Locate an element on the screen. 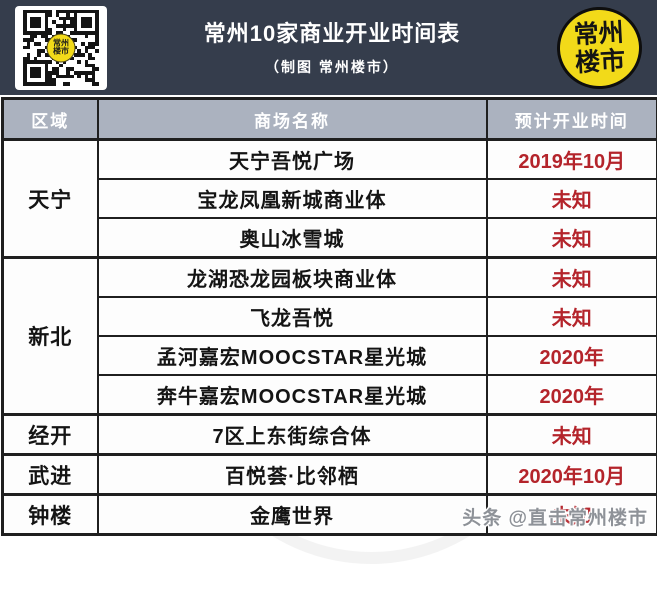 This screenshot has width=657, height=594. brand-logo-line2: 楼市 is located at coordinates (600, 61).